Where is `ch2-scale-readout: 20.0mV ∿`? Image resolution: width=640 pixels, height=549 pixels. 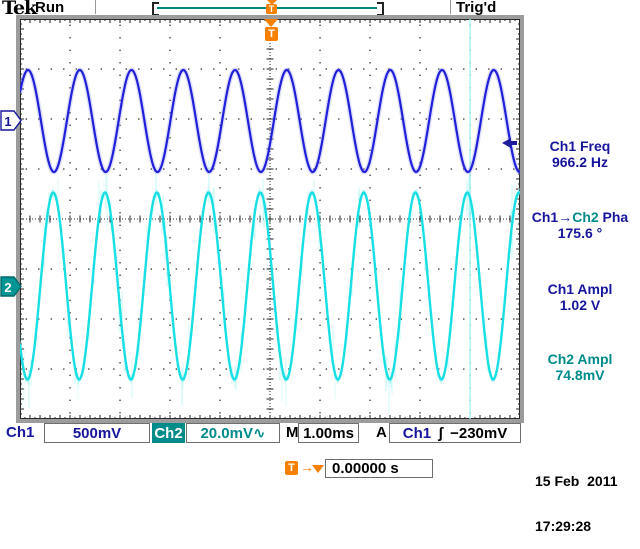
ch2-scale-readout: 20.0mV ∿ is located at coordinates (233, 433).